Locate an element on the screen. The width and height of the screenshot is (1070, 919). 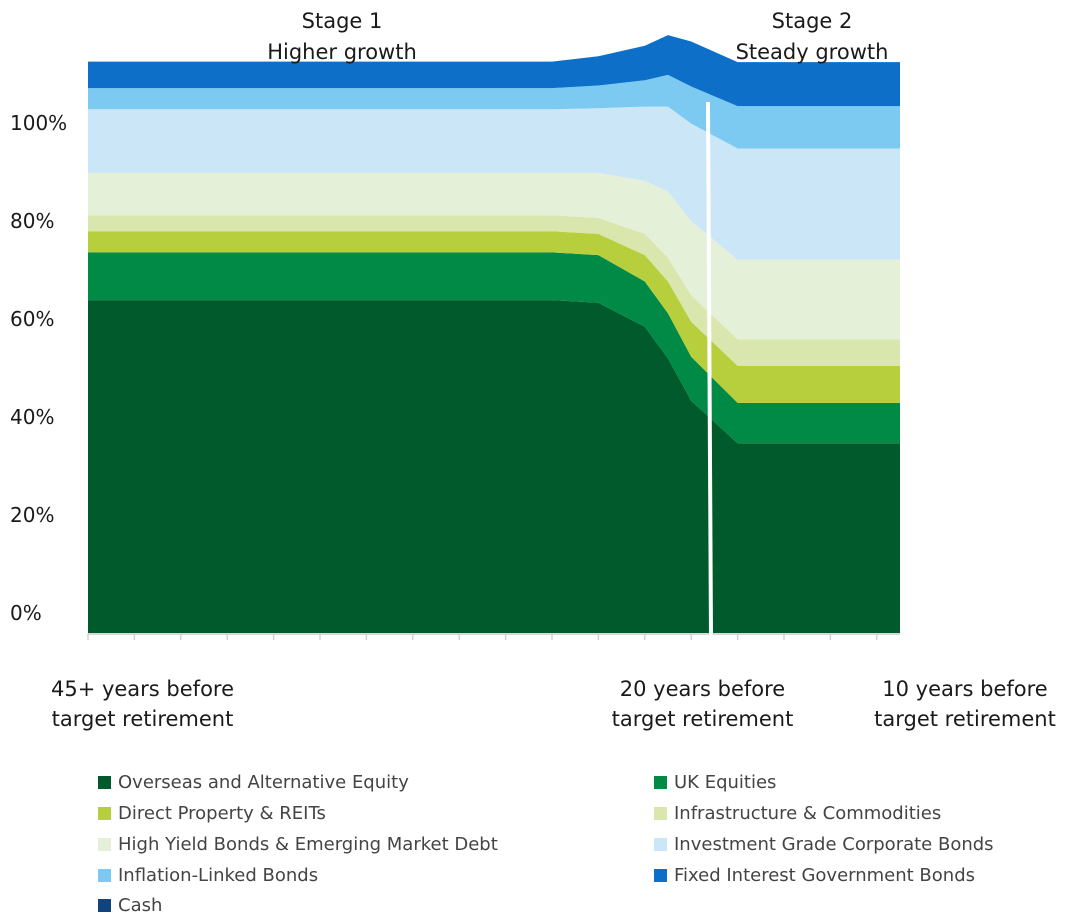
stage-1-label: Stage 1 Higher growth is located at coordinates (342, 37).